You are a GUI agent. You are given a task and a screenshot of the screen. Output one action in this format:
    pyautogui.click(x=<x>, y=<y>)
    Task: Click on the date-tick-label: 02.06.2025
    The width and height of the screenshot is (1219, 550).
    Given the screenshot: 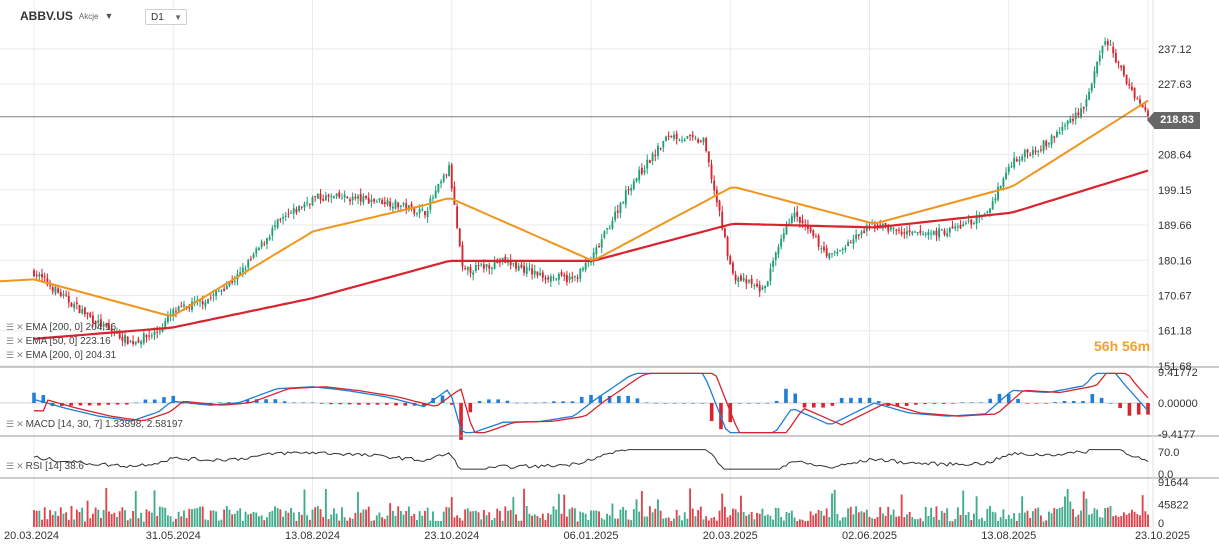 What is the action you would take?
    pyautogui.click(x=869, y=536)
    